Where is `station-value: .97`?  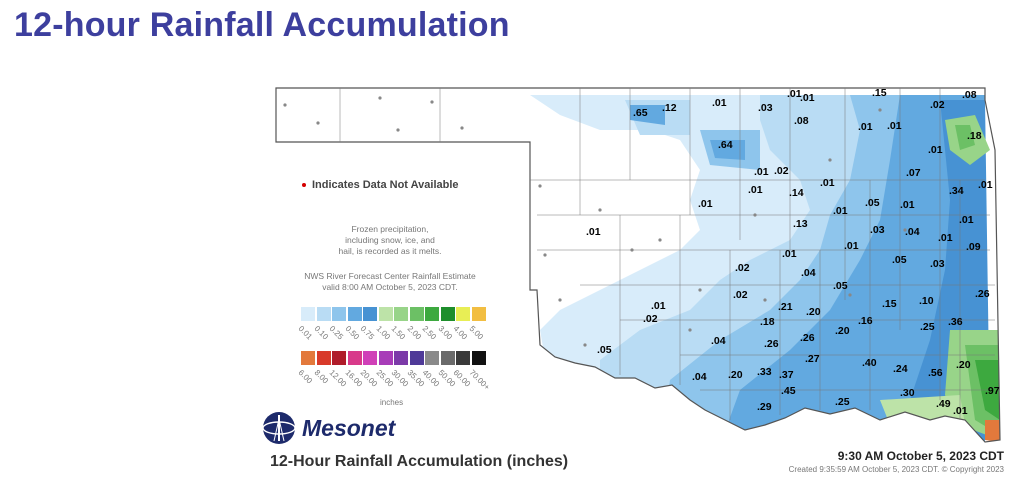 station-value: .97 is located at coordinates (992, 391).